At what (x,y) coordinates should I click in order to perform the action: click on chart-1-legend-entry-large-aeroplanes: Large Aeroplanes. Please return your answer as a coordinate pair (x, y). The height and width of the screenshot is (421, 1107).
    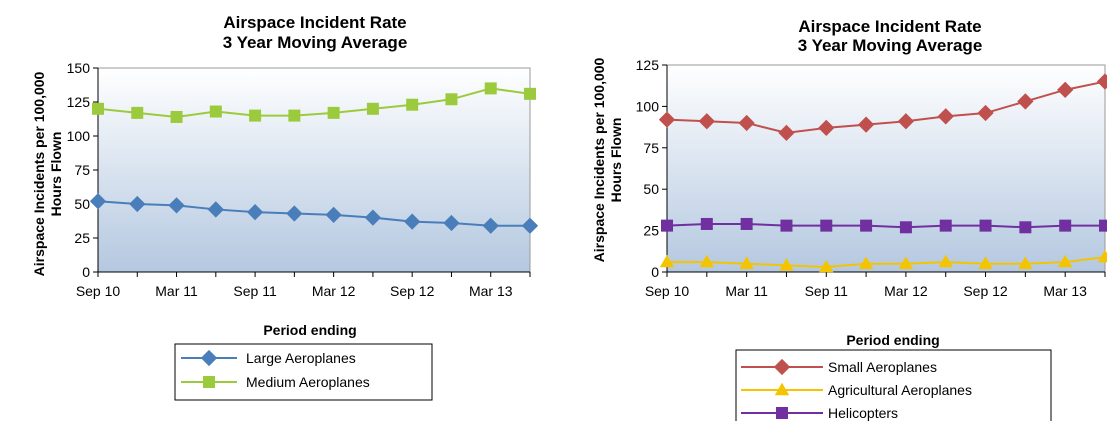
    Looking at the image, I should click on (268, 358).